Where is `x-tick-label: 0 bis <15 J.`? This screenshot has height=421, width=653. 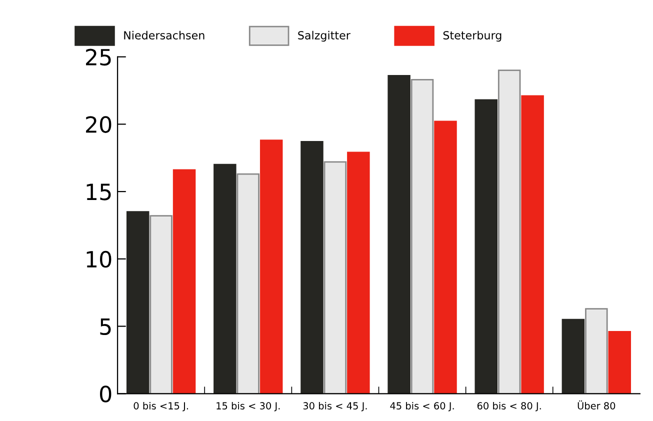 x-tick-label: 0 bis <15 J. is located at coordinates (161, 407).